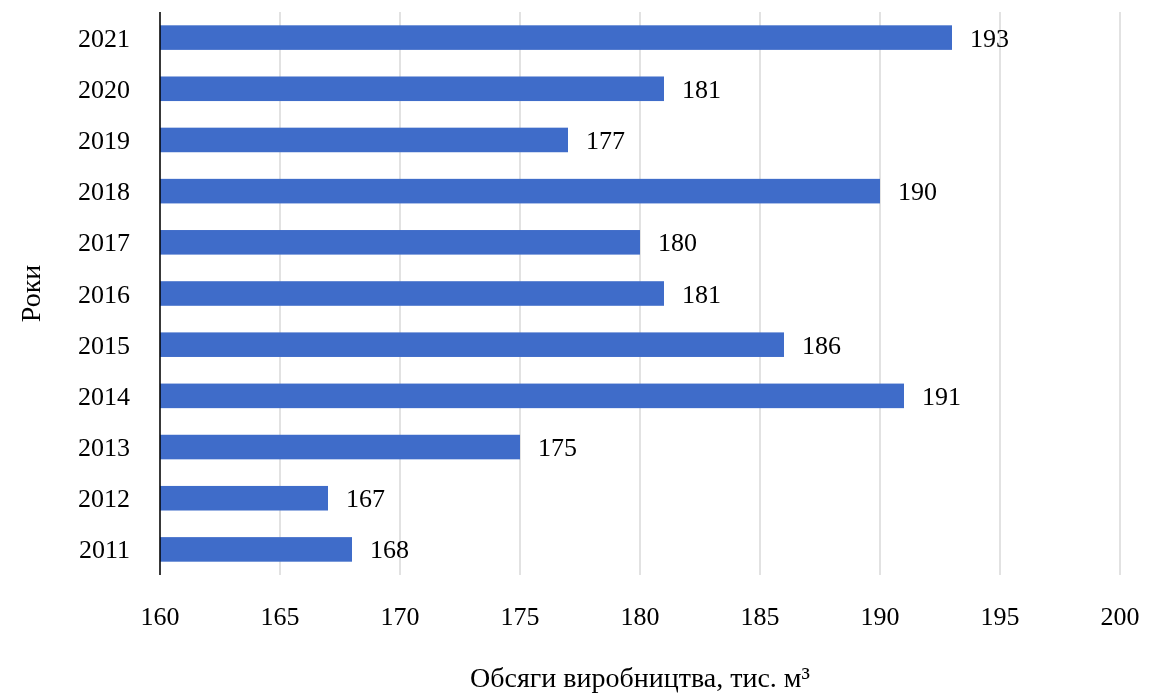 This screenshot has width=1157, height=699. What do you see at coordinates (1120, 616) in the screenshot?
I see `x-tick-label: 200` at bounding box center [1120, 616].